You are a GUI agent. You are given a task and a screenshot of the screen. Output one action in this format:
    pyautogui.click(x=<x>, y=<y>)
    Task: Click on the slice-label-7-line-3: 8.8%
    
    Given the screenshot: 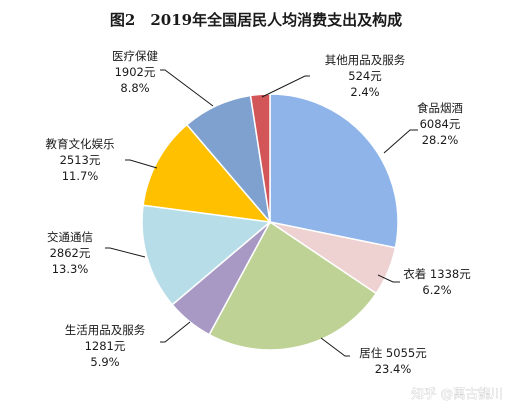 What is the action you would take?
    pyautogui.click(x=134, y=88)
    